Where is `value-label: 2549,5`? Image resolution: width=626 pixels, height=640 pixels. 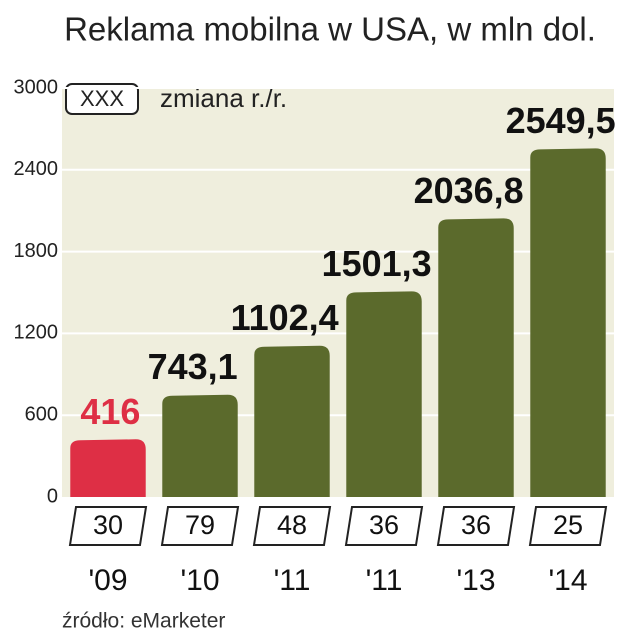 value-label: 2549,5 is located at coordinates (561, 120).